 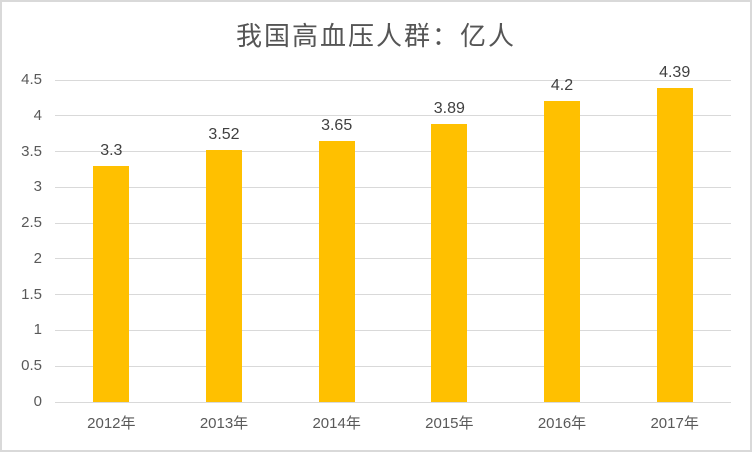 What do you see at coordinates (336, 271) in the screenshot?
I see `bar-2014年` at bounding box center [336, 271].